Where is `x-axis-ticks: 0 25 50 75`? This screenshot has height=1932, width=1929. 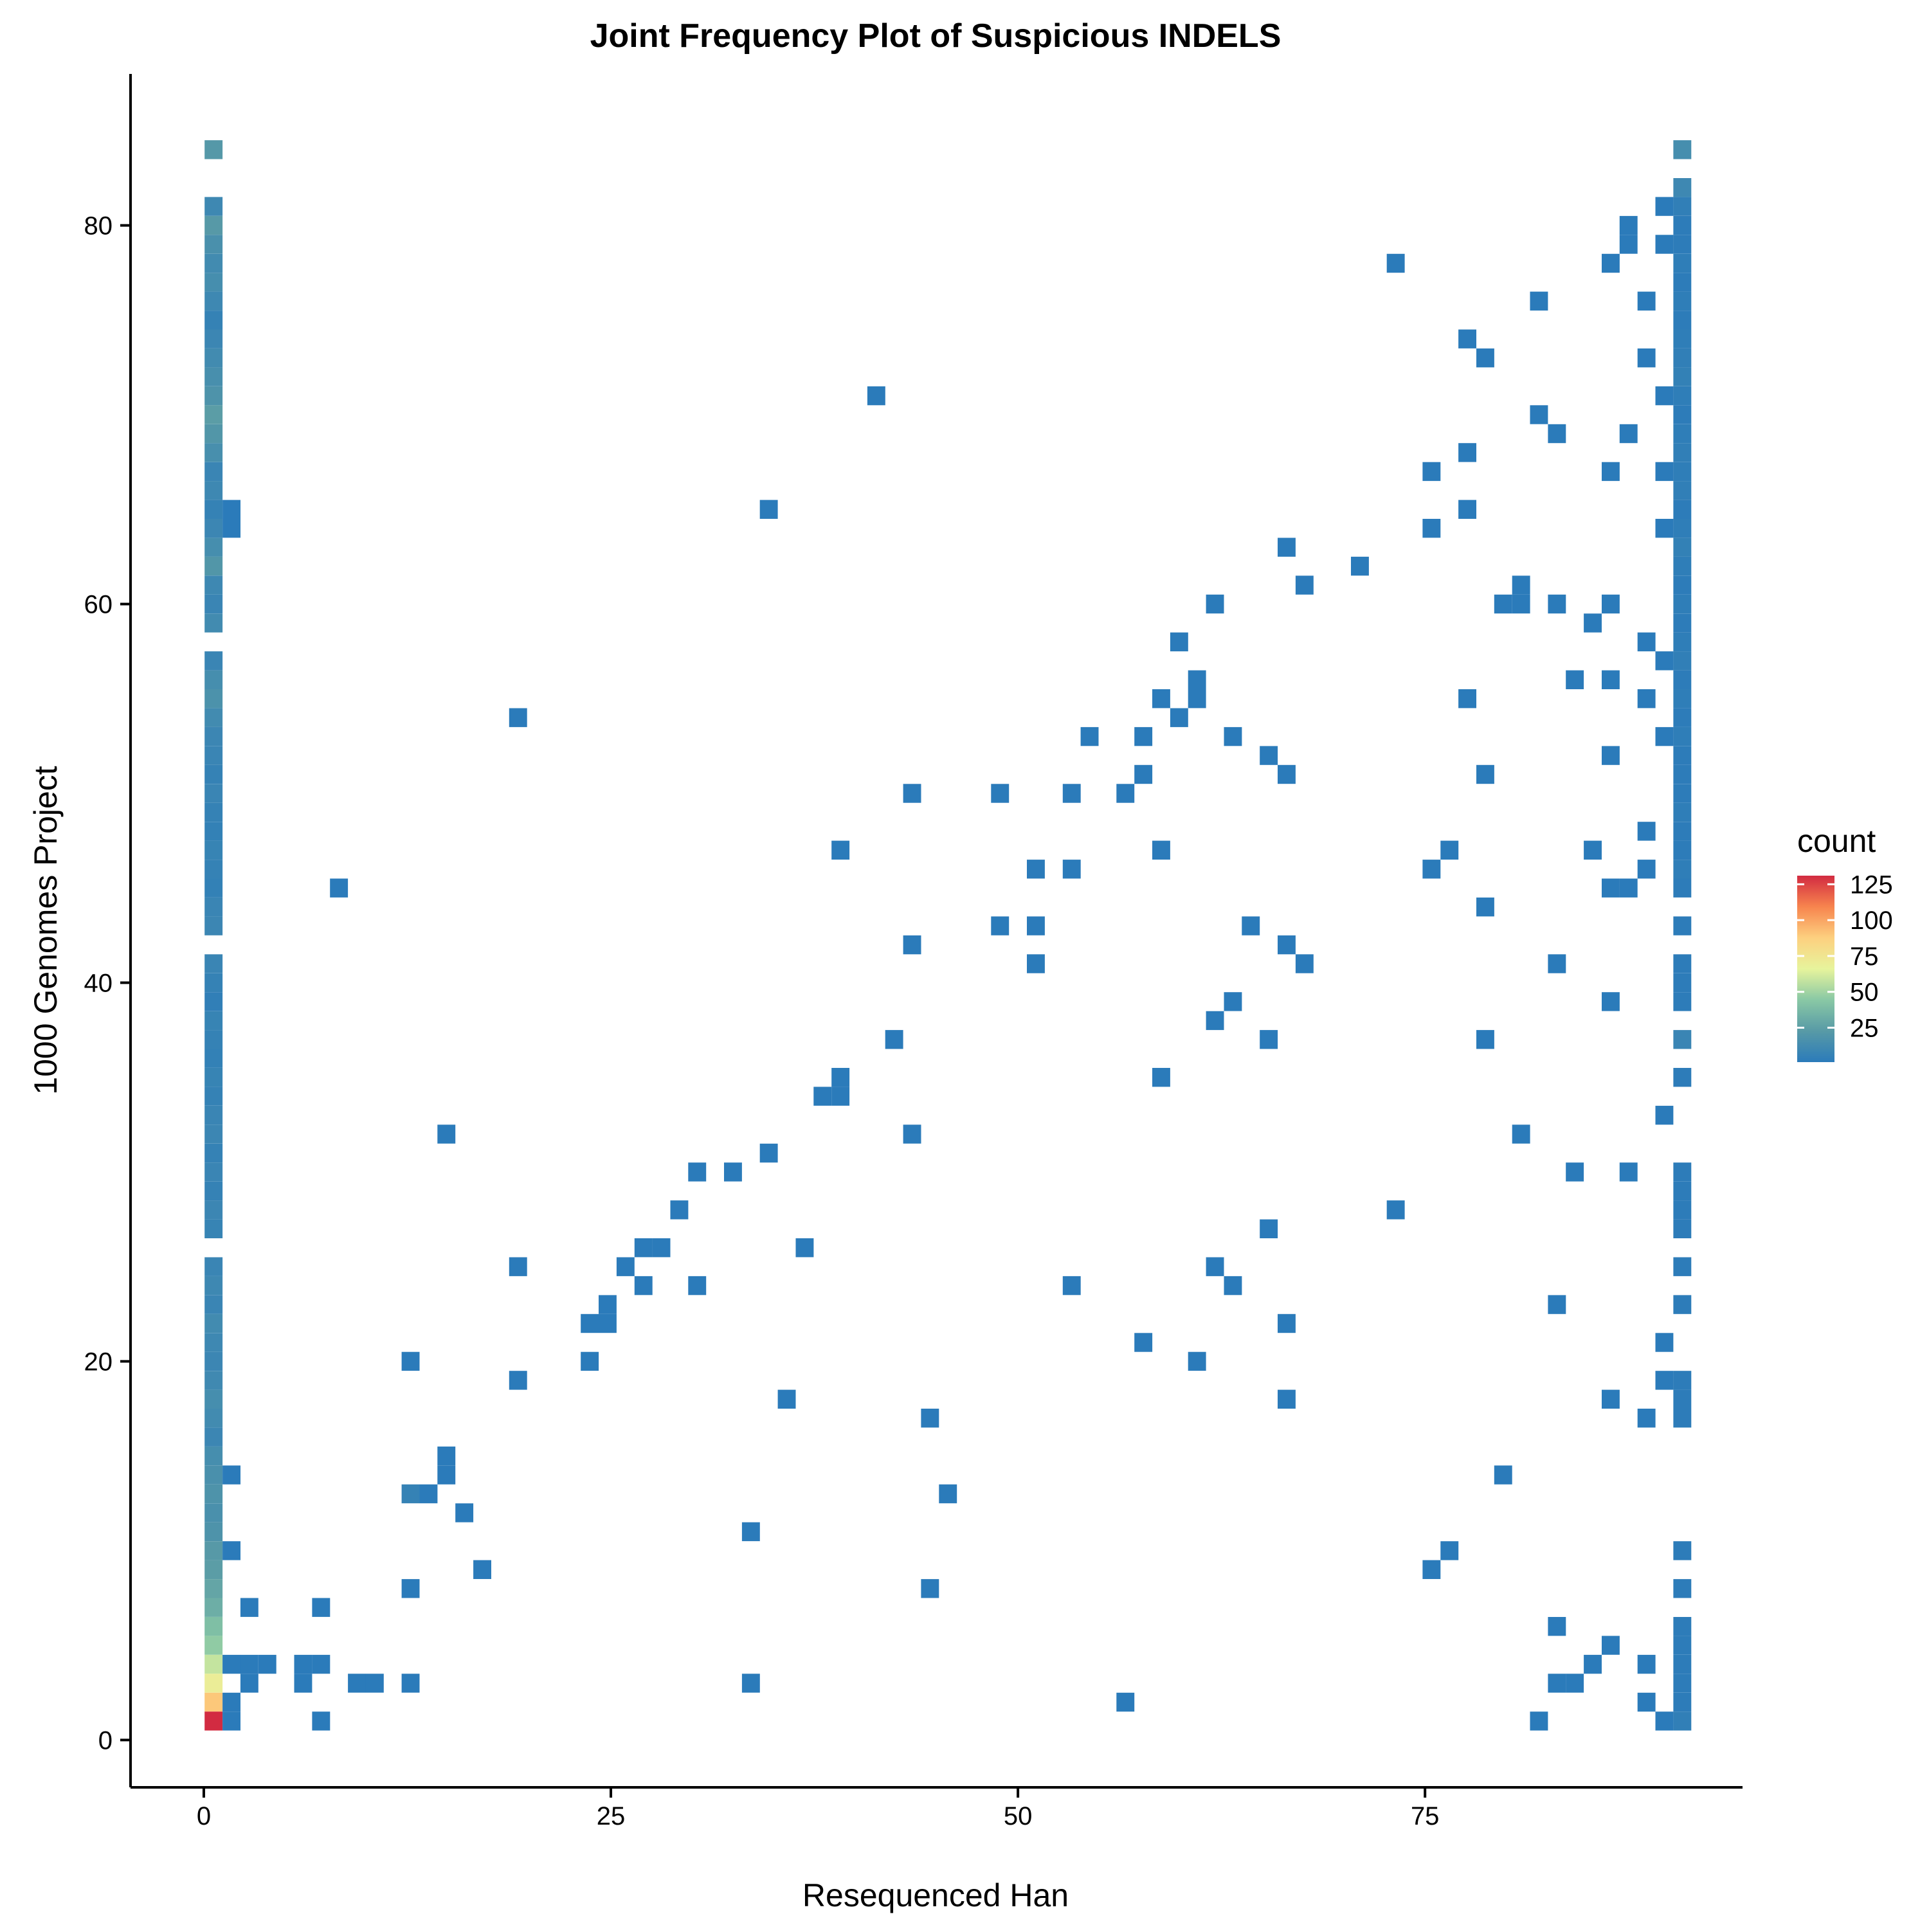 x-axis-ticks: 0 25 50 75 is located at coordinates (818, 1808).